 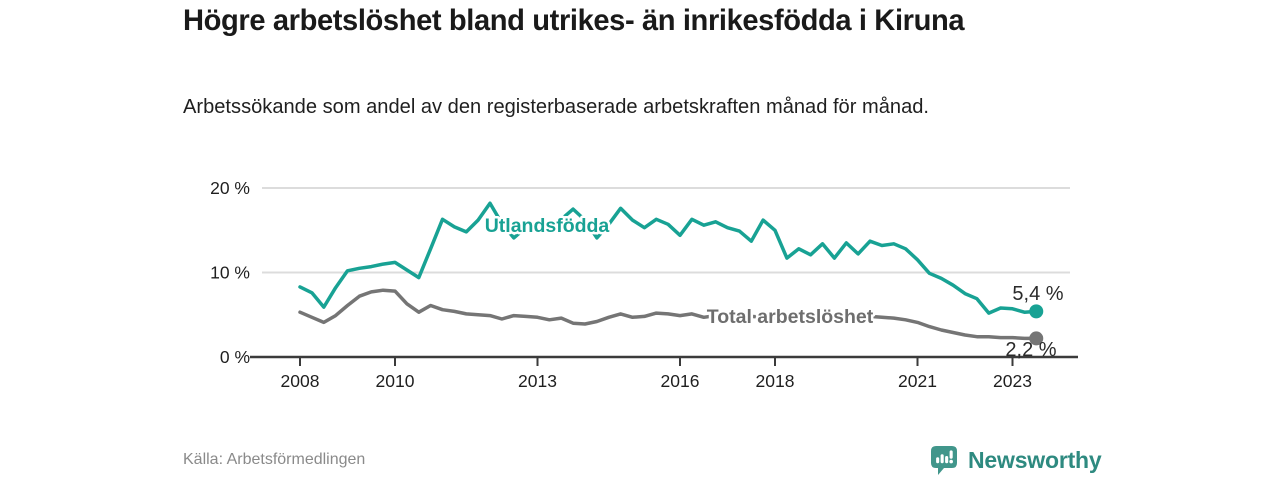 I want to click on x-tick-label: 2021, so click(x=917, y=381).